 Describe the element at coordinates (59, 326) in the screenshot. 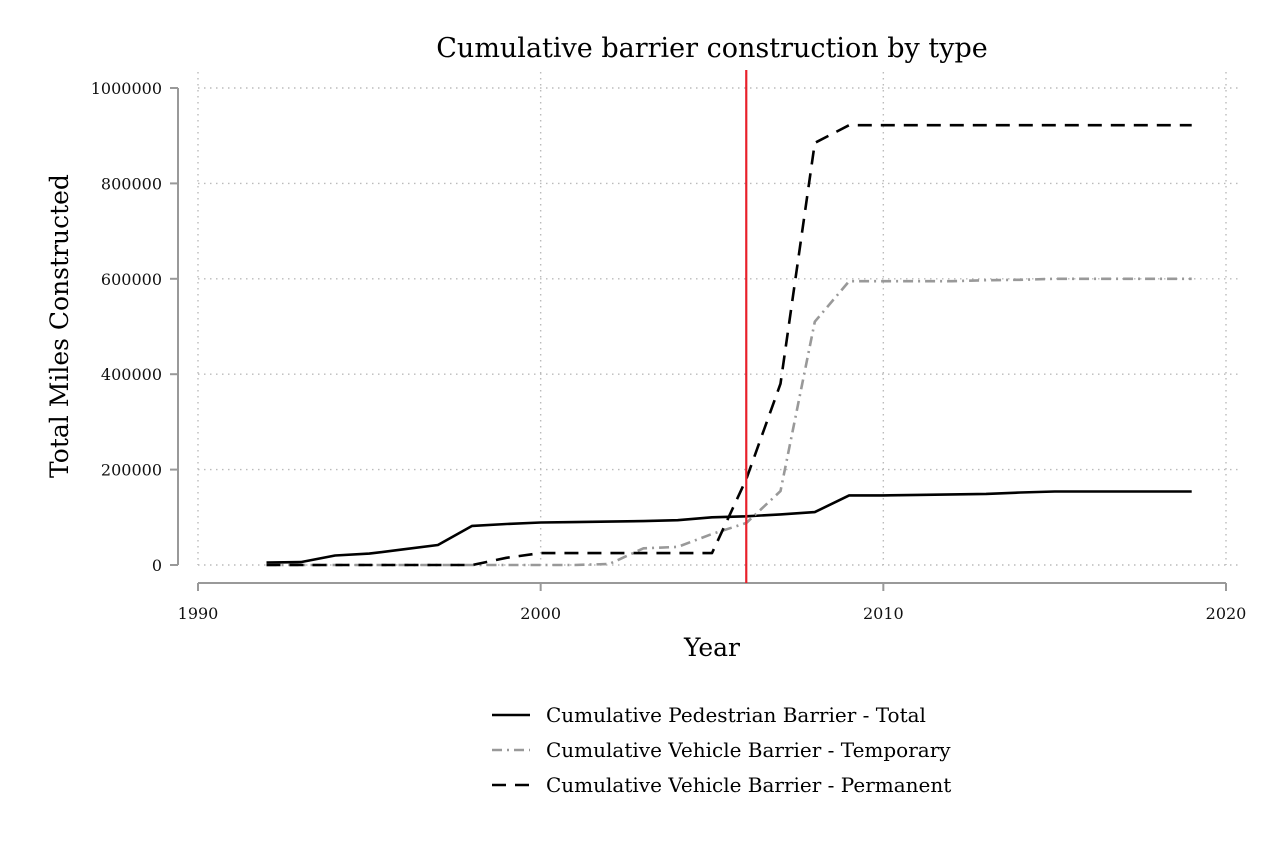

I see `y-axis-title: Total Miles Constructed` at that location.